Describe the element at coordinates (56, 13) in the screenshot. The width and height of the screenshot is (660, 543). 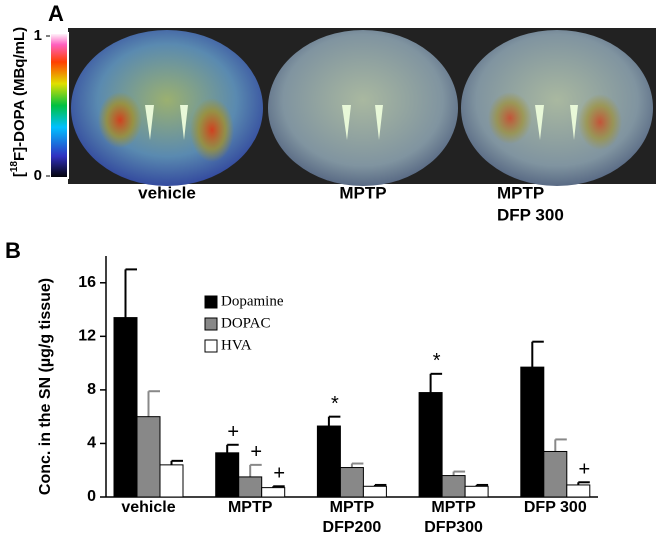
I see `panel-label: A` at that location.